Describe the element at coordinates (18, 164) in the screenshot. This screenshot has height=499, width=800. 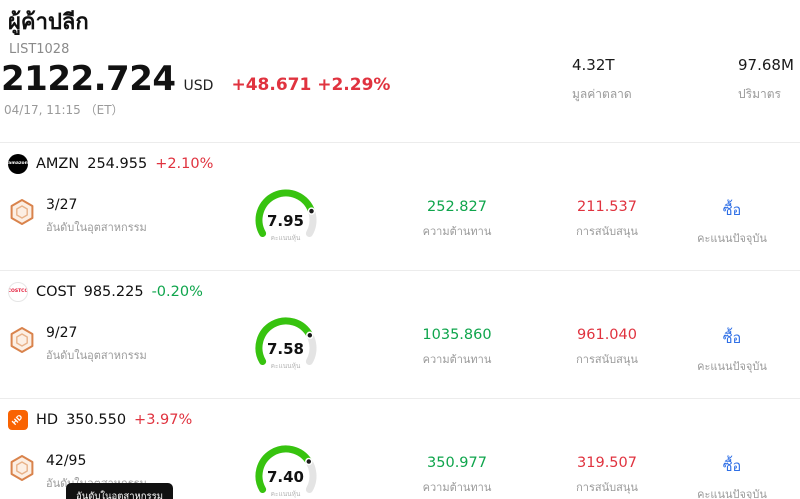
I see `stock-logo-icon: amazon` at that location.